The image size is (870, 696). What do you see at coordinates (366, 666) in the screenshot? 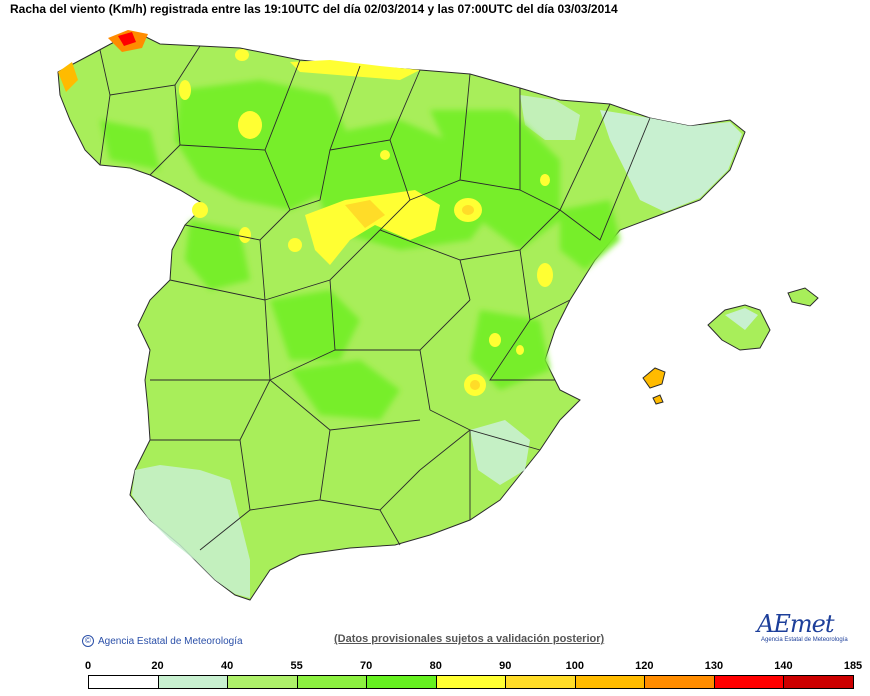
I see `legend-tick-label: 70` at bounding box center [366, 666].